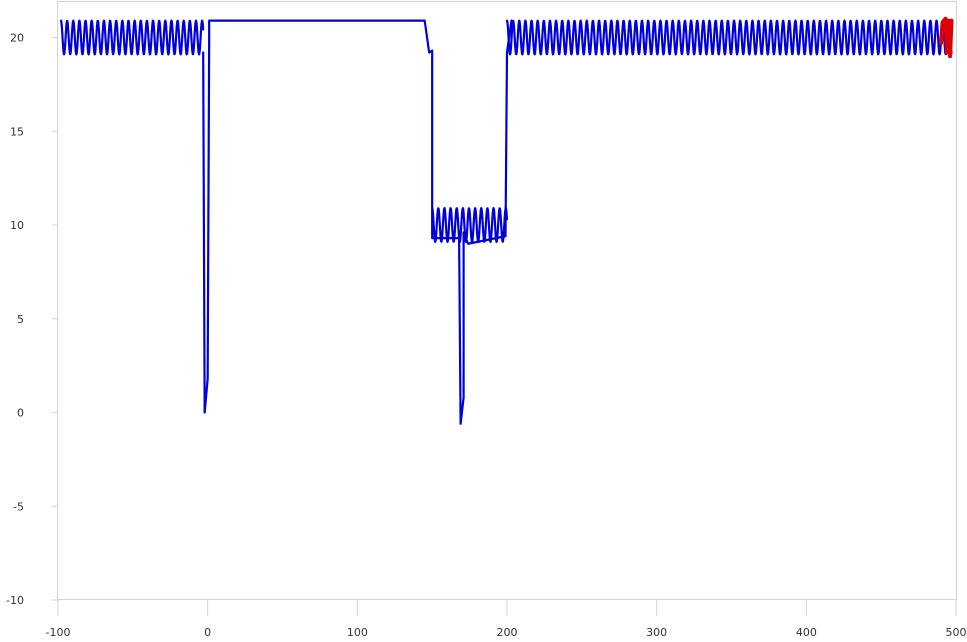  I want to click on x-tick-label: 300, so click(656, 632).